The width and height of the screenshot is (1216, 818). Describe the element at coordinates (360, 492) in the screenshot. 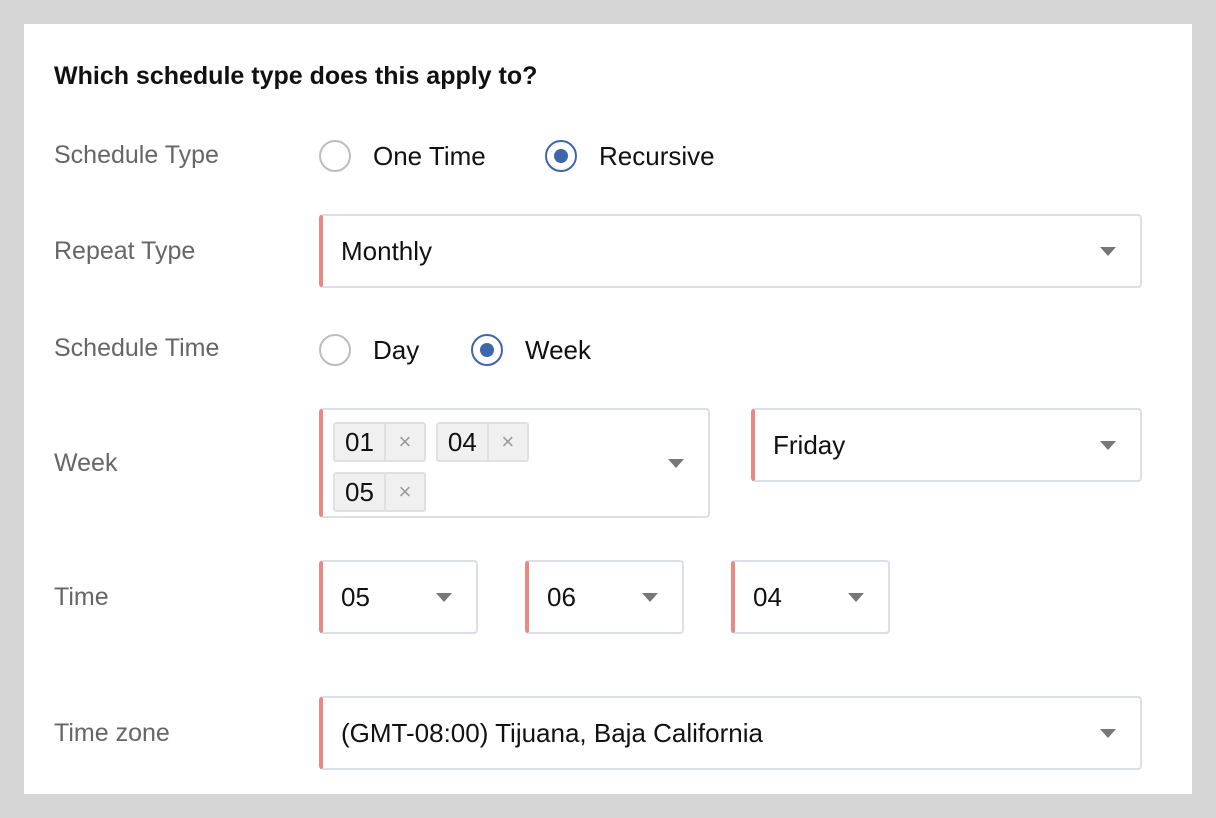

I see `tag-value: 05` at that location.